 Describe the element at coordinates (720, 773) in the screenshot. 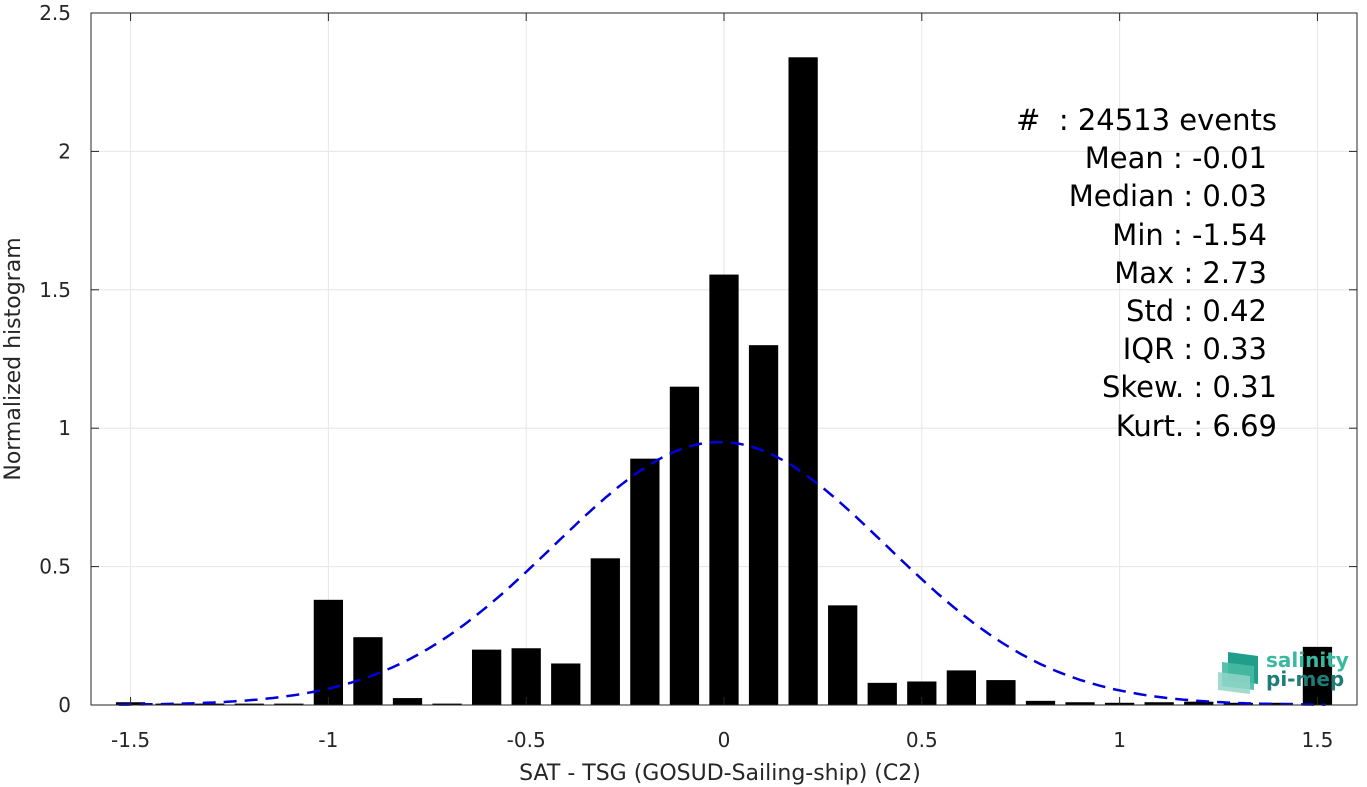

I see `x-axis-label: SAT - TSG (GOSUD-Sailing-ship) (C2)` at that location.